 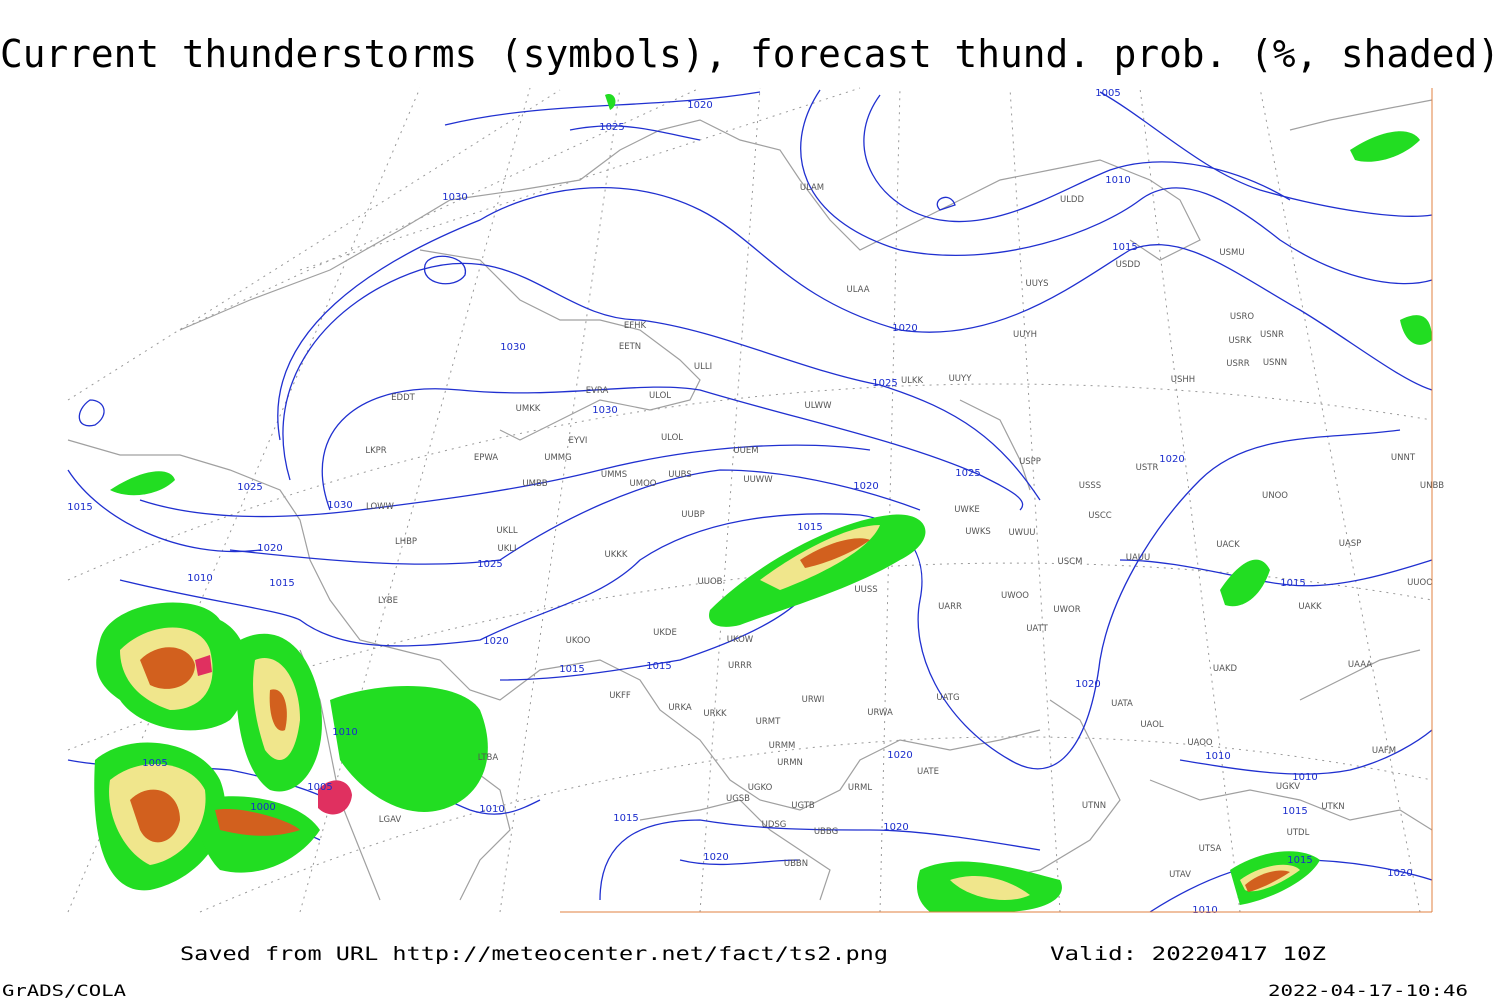 What do you see at coordinates (1275, 496) in the screenshot?
I see `station-label: UNOO` at bounding box center [1275, 496].